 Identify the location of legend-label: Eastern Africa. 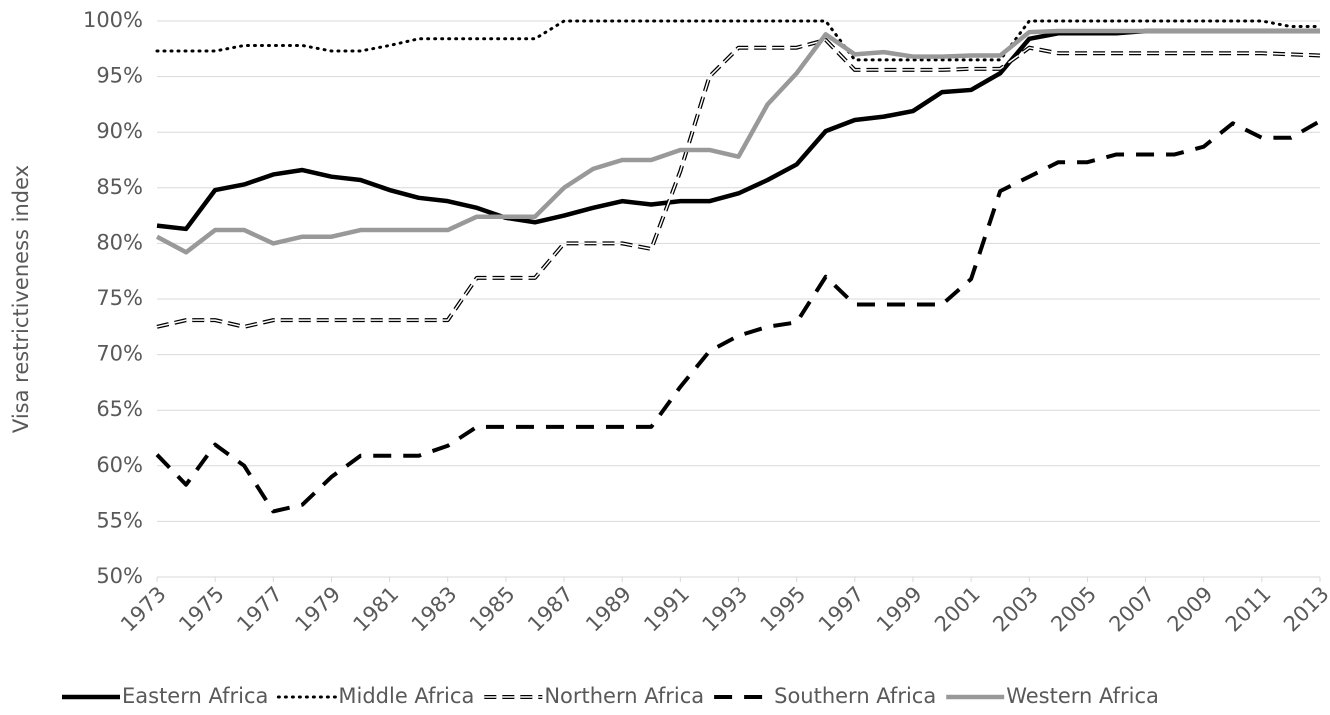
(195, 696).